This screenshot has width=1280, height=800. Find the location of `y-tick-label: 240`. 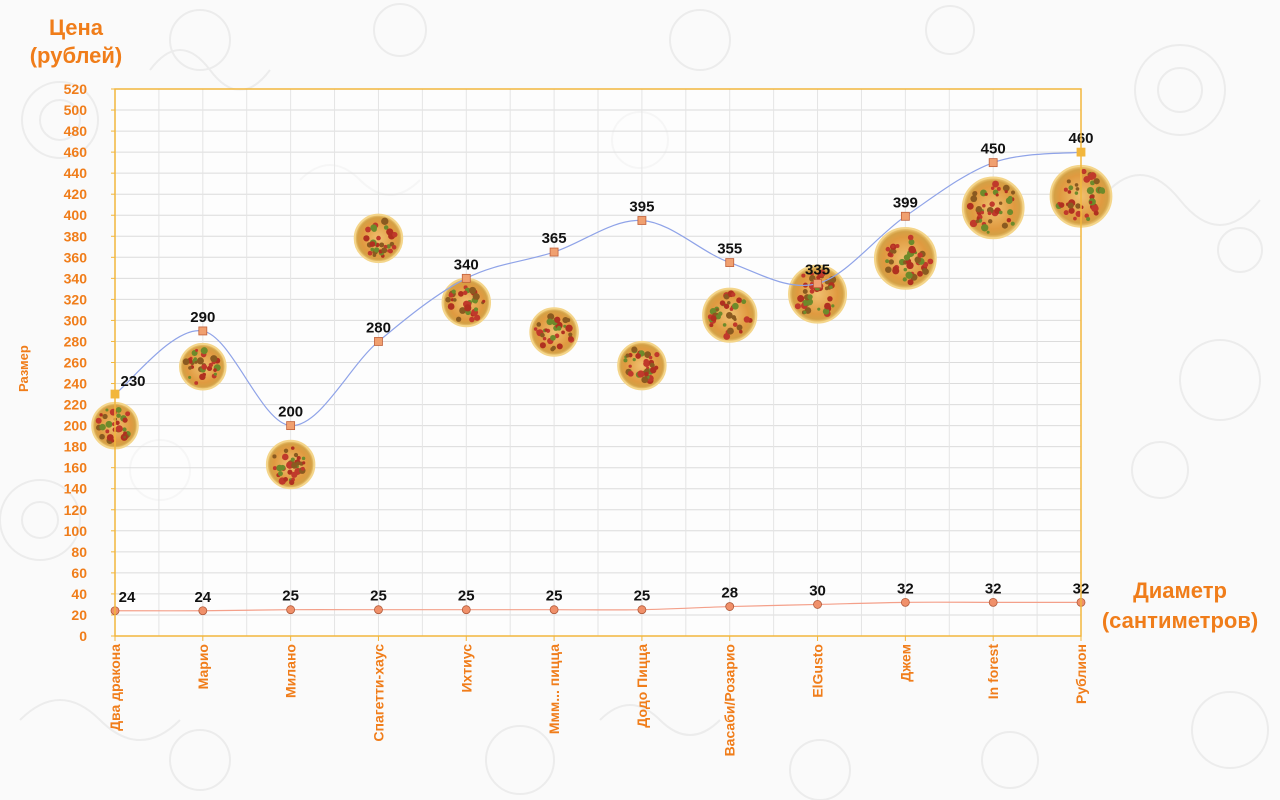

y-tick-label: 240 is located at coordinates (76, 384).